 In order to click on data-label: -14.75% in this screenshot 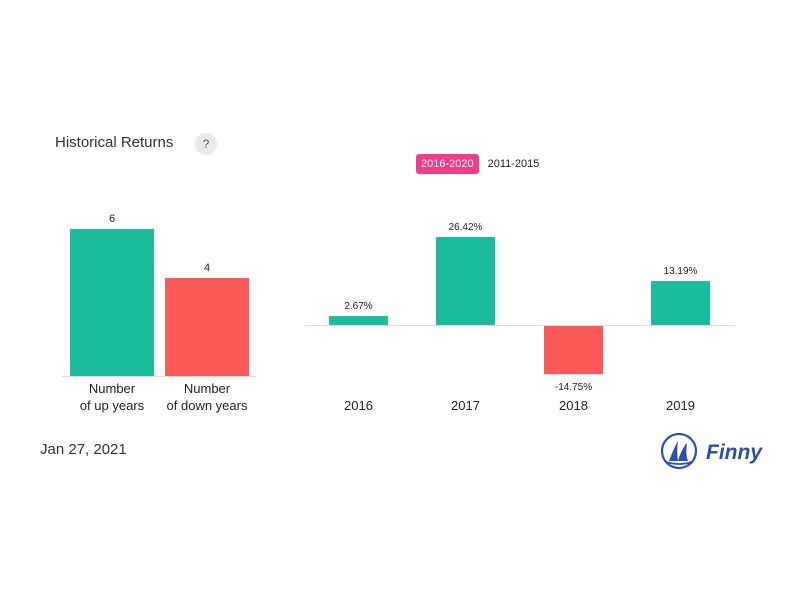, I will do `click(573, 387)`.